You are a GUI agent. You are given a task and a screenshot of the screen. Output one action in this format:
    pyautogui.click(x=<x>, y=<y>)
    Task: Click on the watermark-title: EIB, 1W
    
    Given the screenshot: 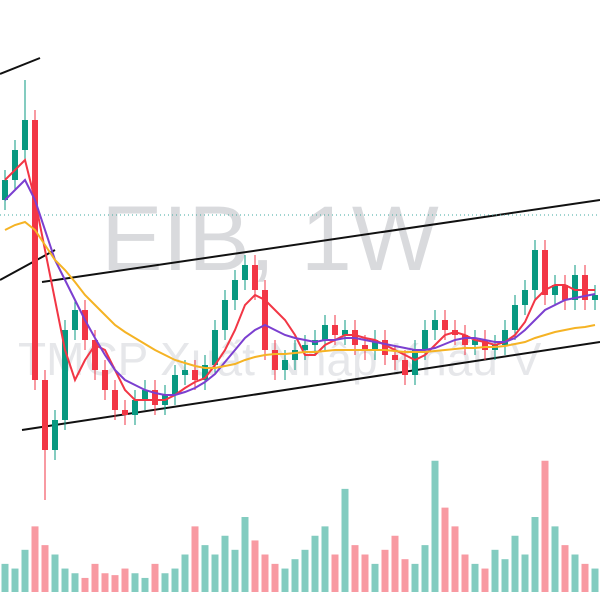 What is the action you would take?
    pyautogui.click(x=270, y=239)
    